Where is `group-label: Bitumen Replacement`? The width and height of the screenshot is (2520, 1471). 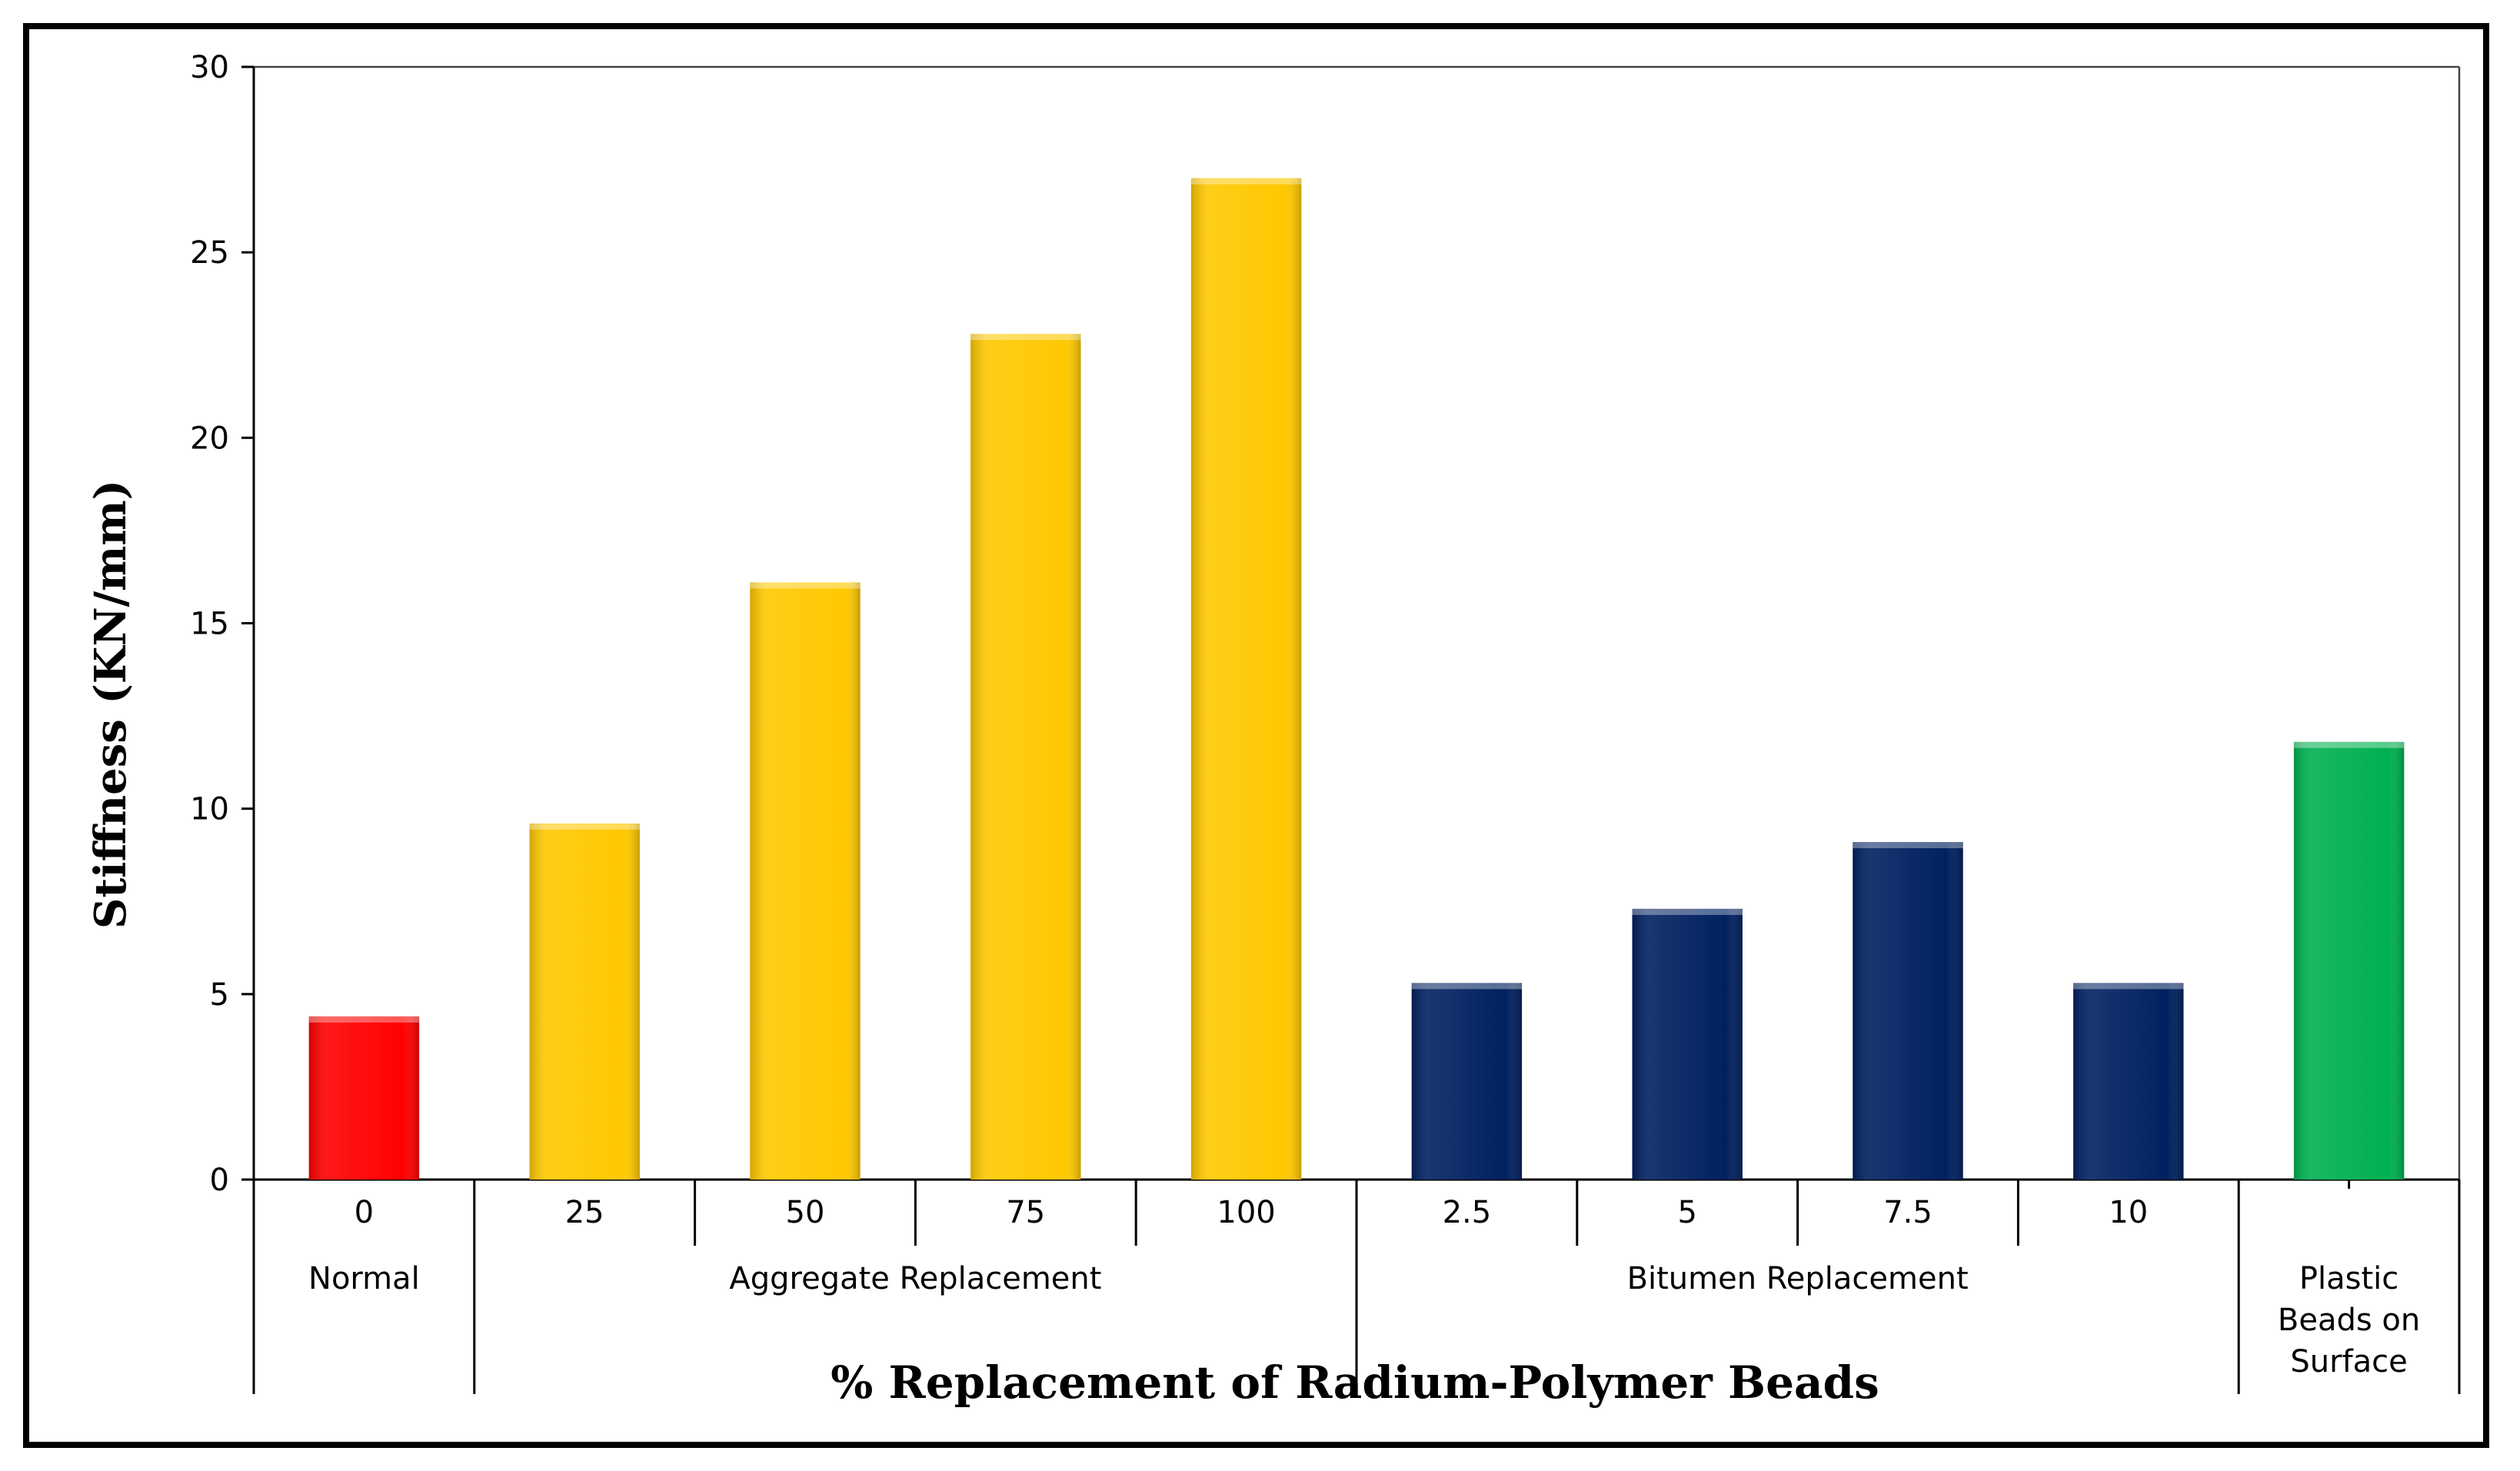
group-label: Bitumen Replacement is located at coordinates (1798, 1278).